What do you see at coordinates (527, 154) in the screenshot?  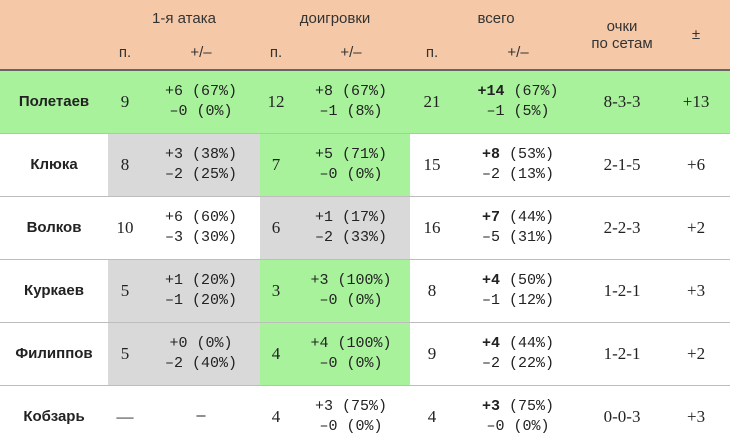 I see `total-plus-percent: (53%)` at bounding box center [527, 154].